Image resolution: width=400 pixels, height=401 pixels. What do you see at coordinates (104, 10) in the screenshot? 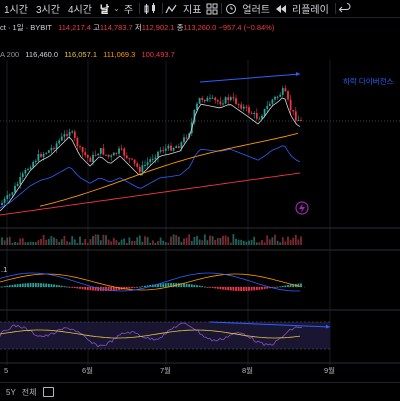
I see `interval-1d: 날` at bounding box center [104, 10].